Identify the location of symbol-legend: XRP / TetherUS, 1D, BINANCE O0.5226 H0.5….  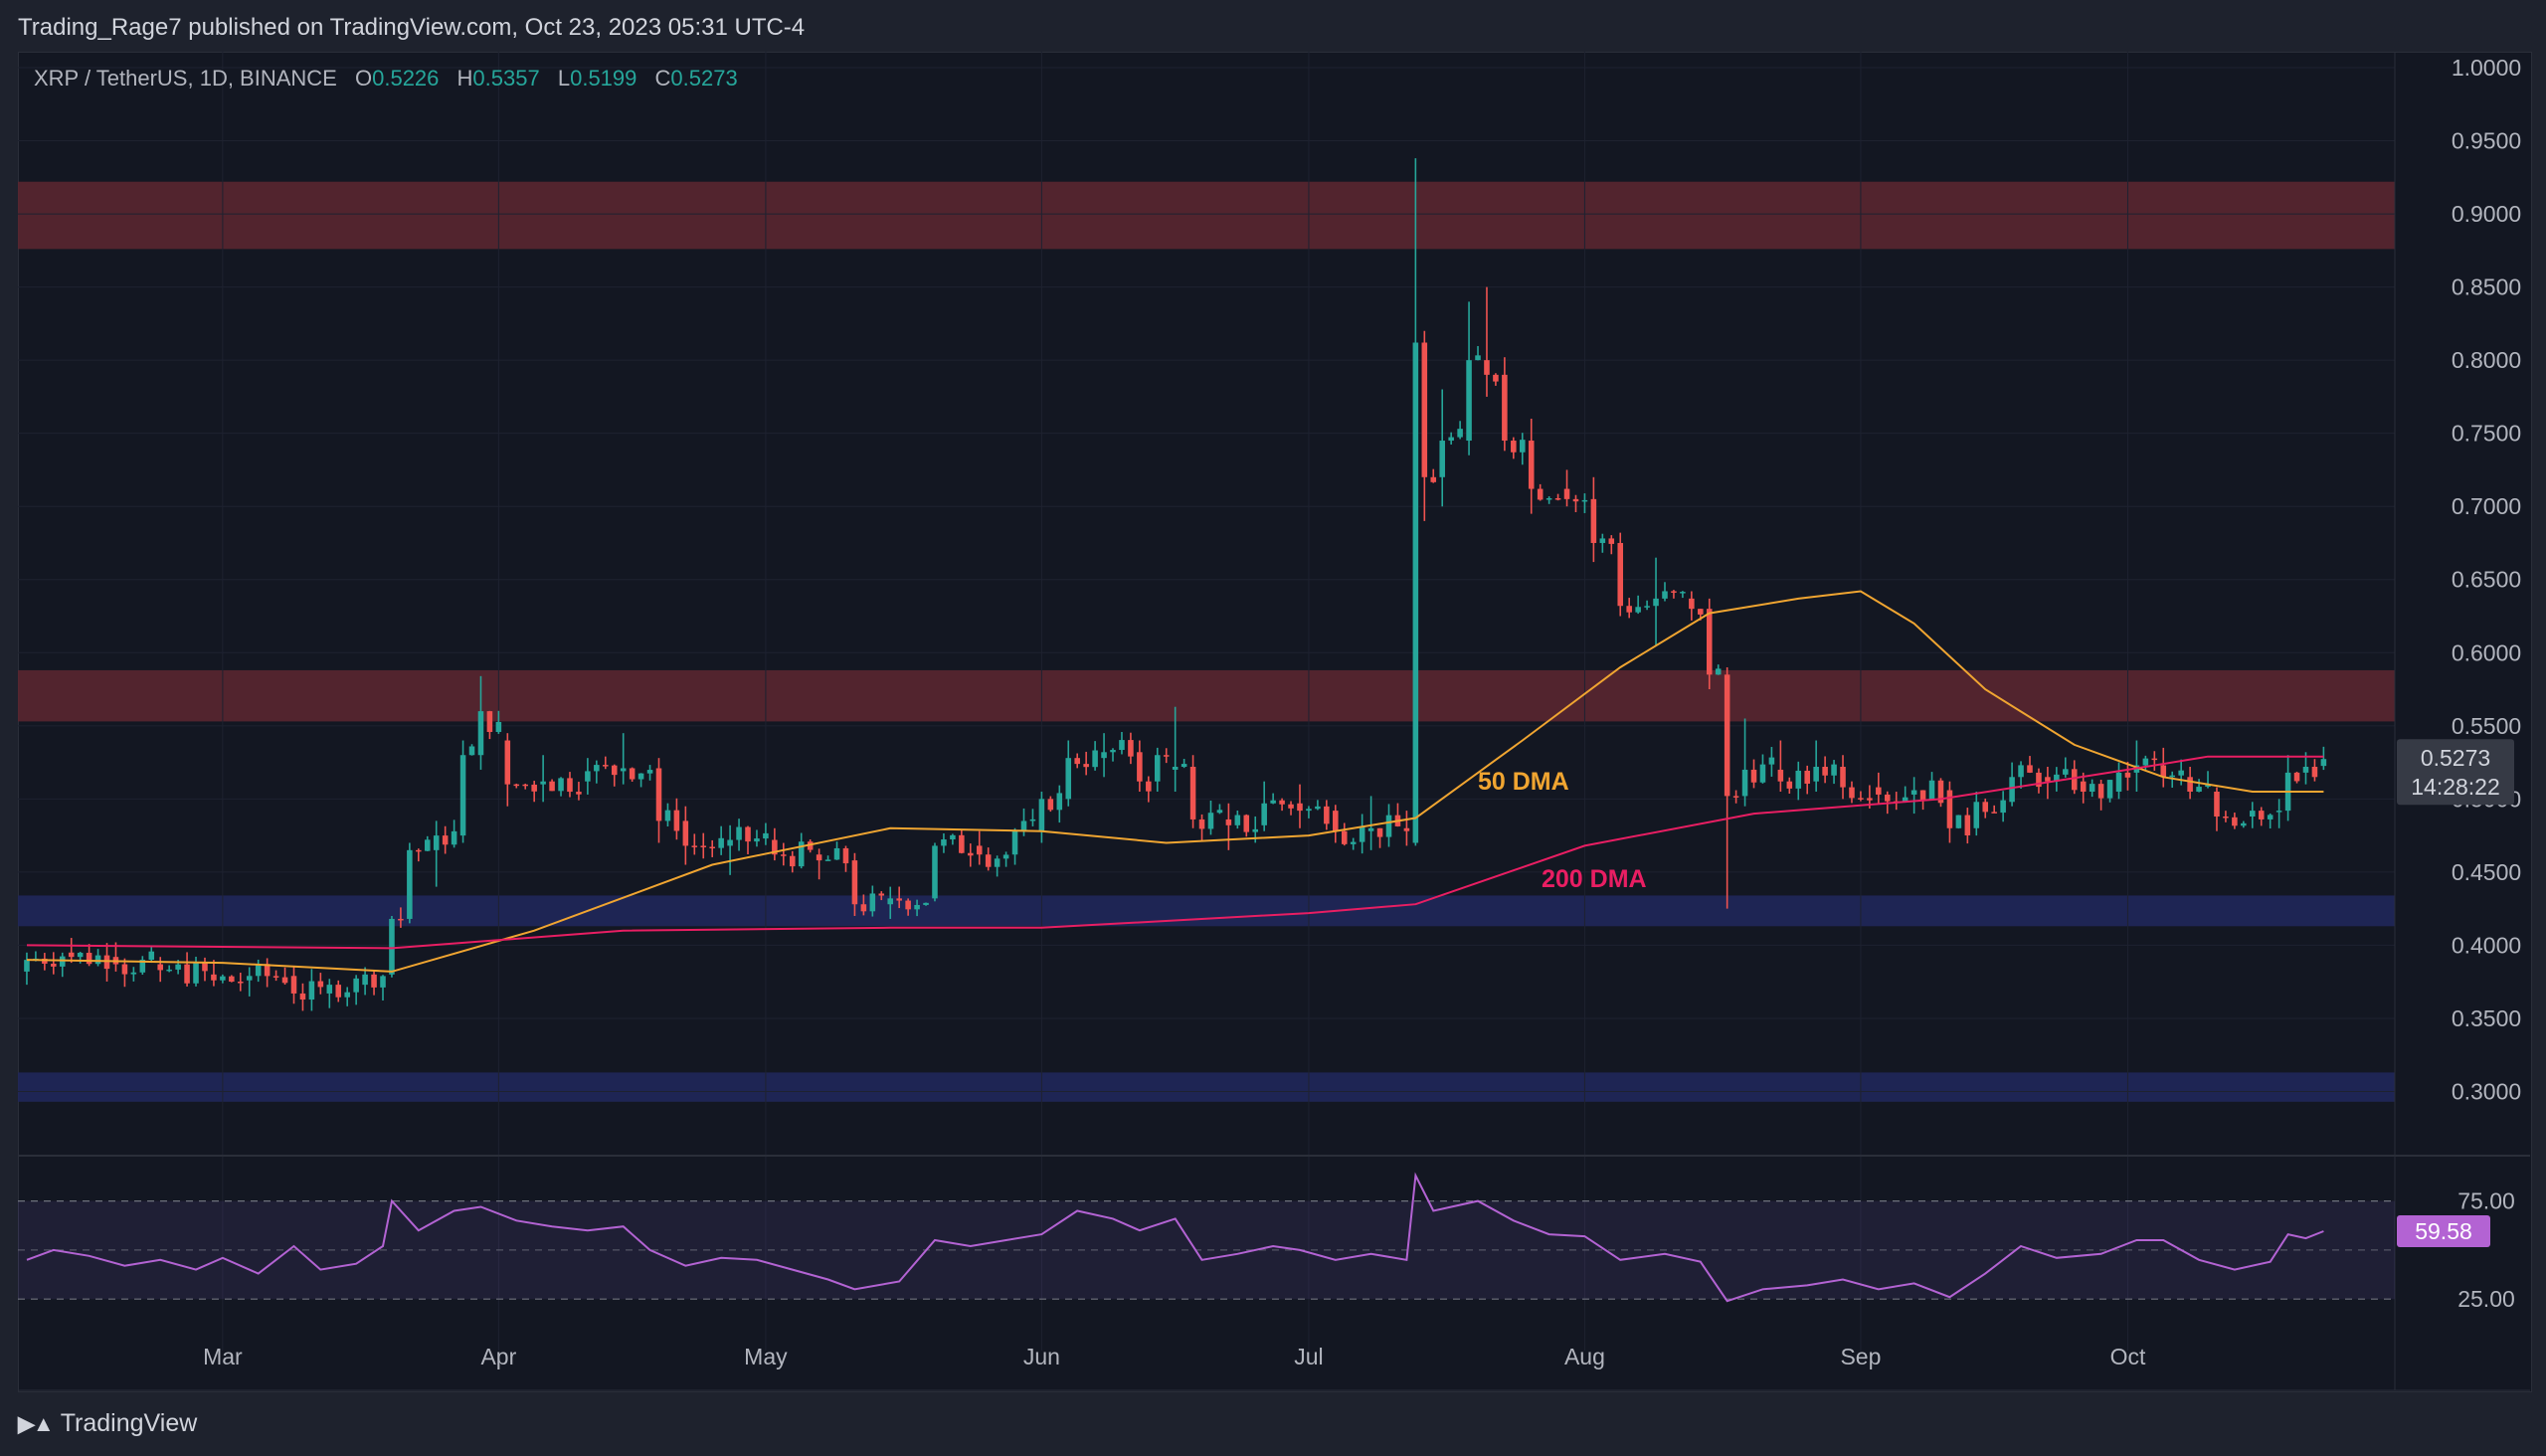
(386, 78).